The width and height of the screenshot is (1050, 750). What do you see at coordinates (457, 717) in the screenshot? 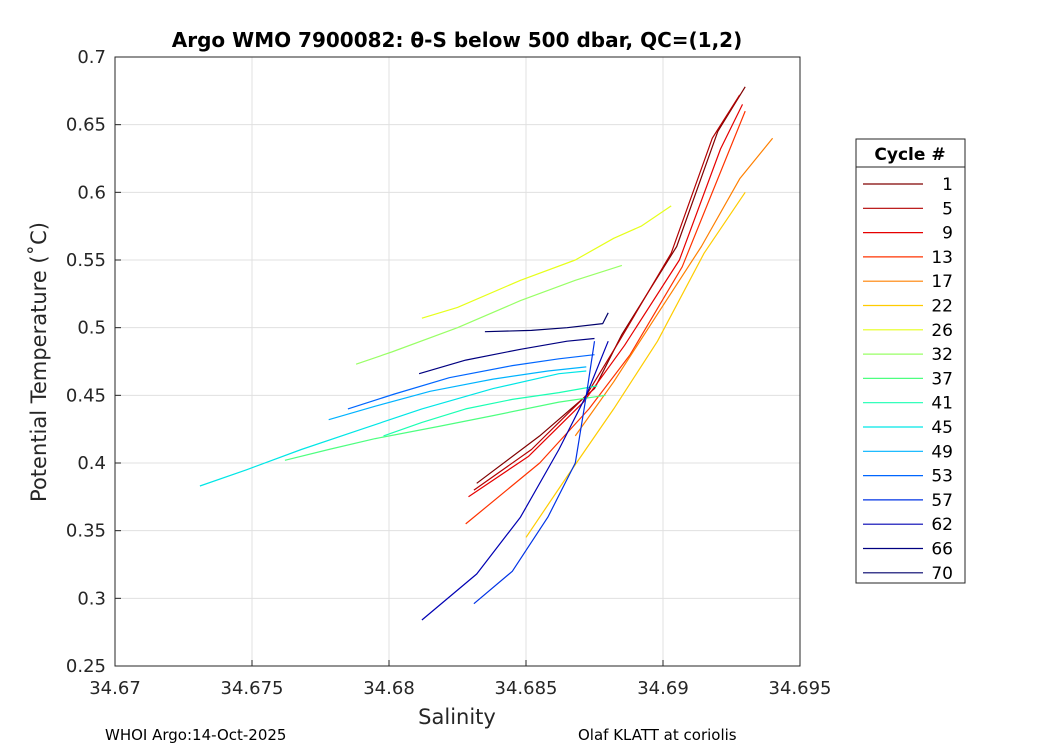
I see `x-axis-label: Salinity` at bounding box center [457, 717].